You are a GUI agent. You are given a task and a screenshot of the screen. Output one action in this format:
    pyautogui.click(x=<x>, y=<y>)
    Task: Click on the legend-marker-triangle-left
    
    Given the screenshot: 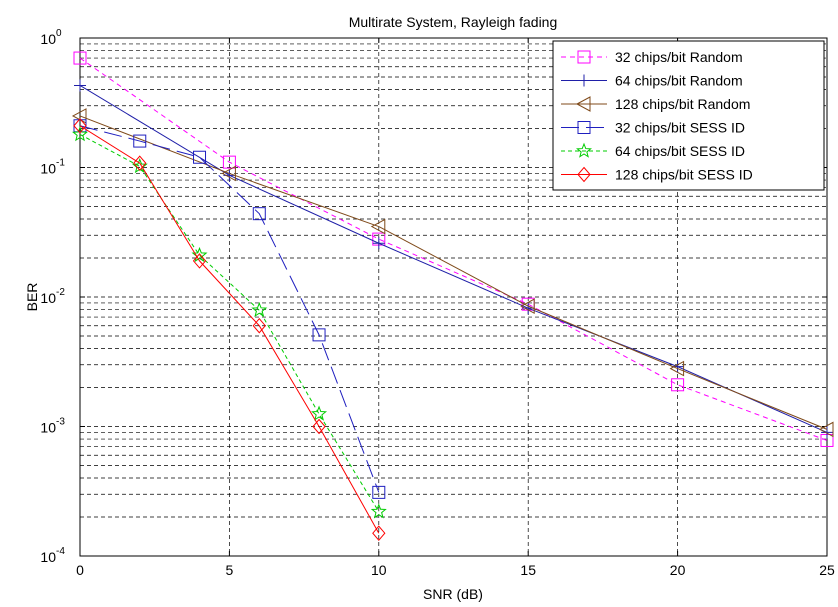 What is the action you would take?
    pyautogui.click(x=583, y=104)
    